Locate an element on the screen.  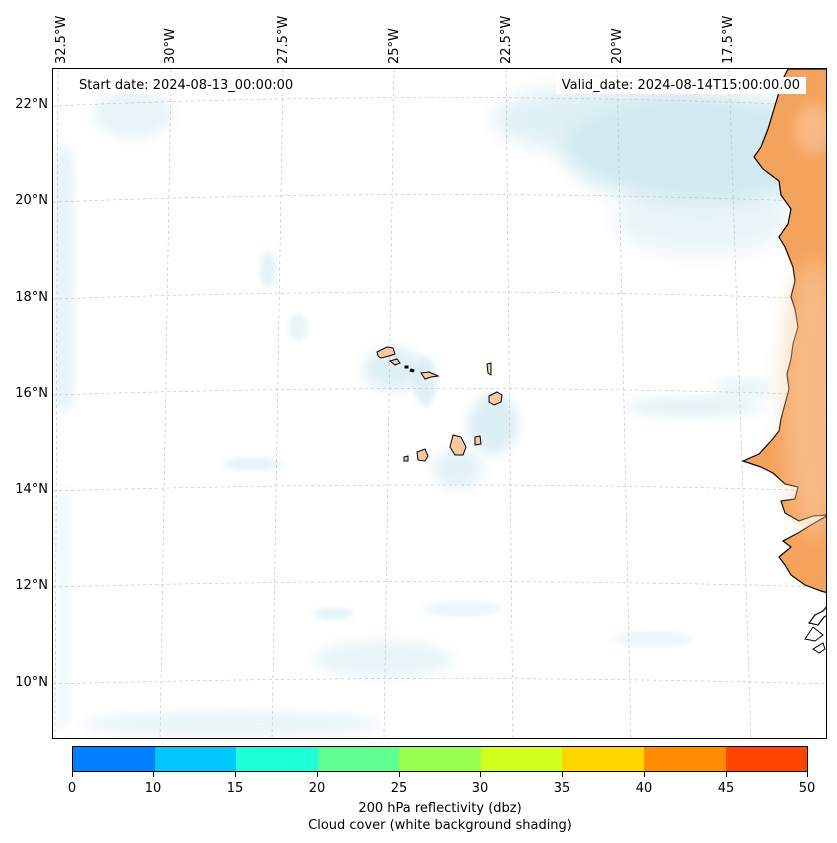
colorbar-subtitle: Cloud cover (white background shading) is located at coordinates (440, 825).